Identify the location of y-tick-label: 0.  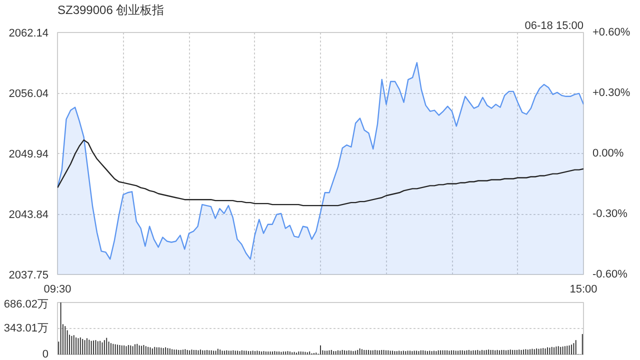
(45, 354).